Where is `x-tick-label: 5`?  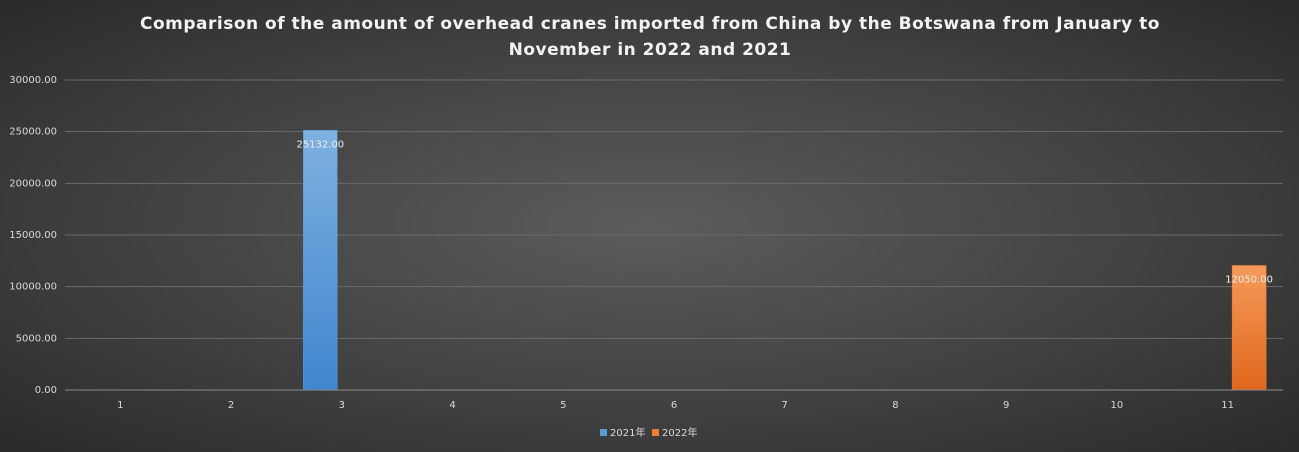 x-tick-label: 5 is located at coordinates (563, 405).